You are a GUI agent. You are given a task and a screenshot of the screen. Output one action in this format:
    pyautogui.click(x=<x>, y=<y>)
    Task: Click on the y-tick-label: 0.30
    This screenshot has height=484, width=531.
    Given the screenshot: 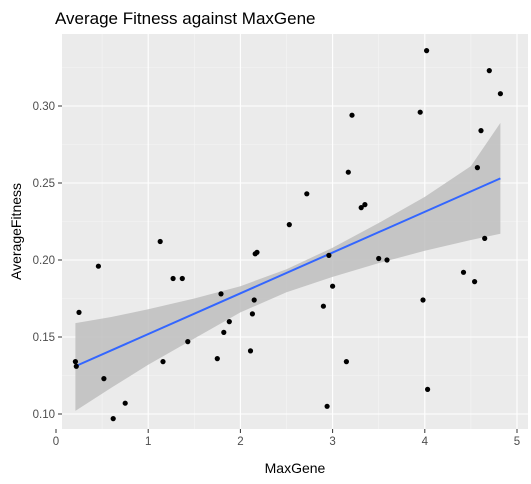 What is the action you would take?
    pyautogui.click(x=44, y=107)
    